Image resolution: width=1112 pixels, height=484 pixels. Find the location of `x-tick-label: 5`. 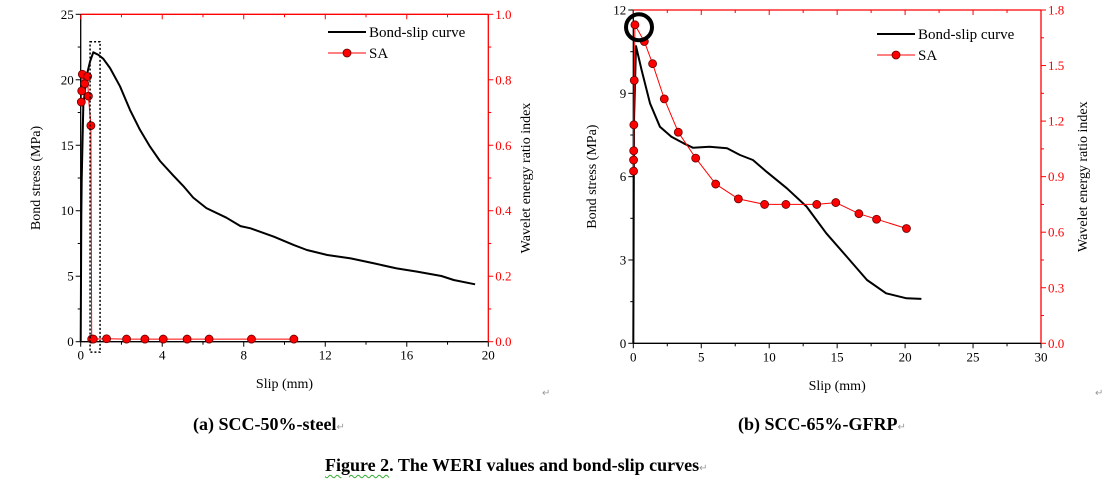

x-tick-label: 5 is located at coordinates (701, 356).